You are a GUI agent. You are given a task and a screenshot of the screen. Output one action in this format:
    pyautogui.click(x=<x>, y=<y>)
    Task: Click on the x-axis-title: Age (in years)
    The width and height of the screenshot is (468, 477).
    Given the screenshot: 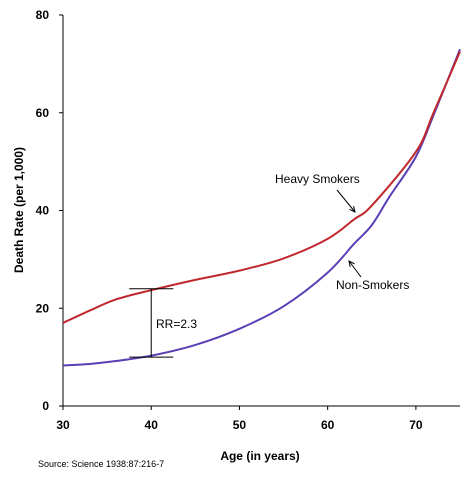 What is the action you would take?
    pyautogui.click(x=259, y=456)
    